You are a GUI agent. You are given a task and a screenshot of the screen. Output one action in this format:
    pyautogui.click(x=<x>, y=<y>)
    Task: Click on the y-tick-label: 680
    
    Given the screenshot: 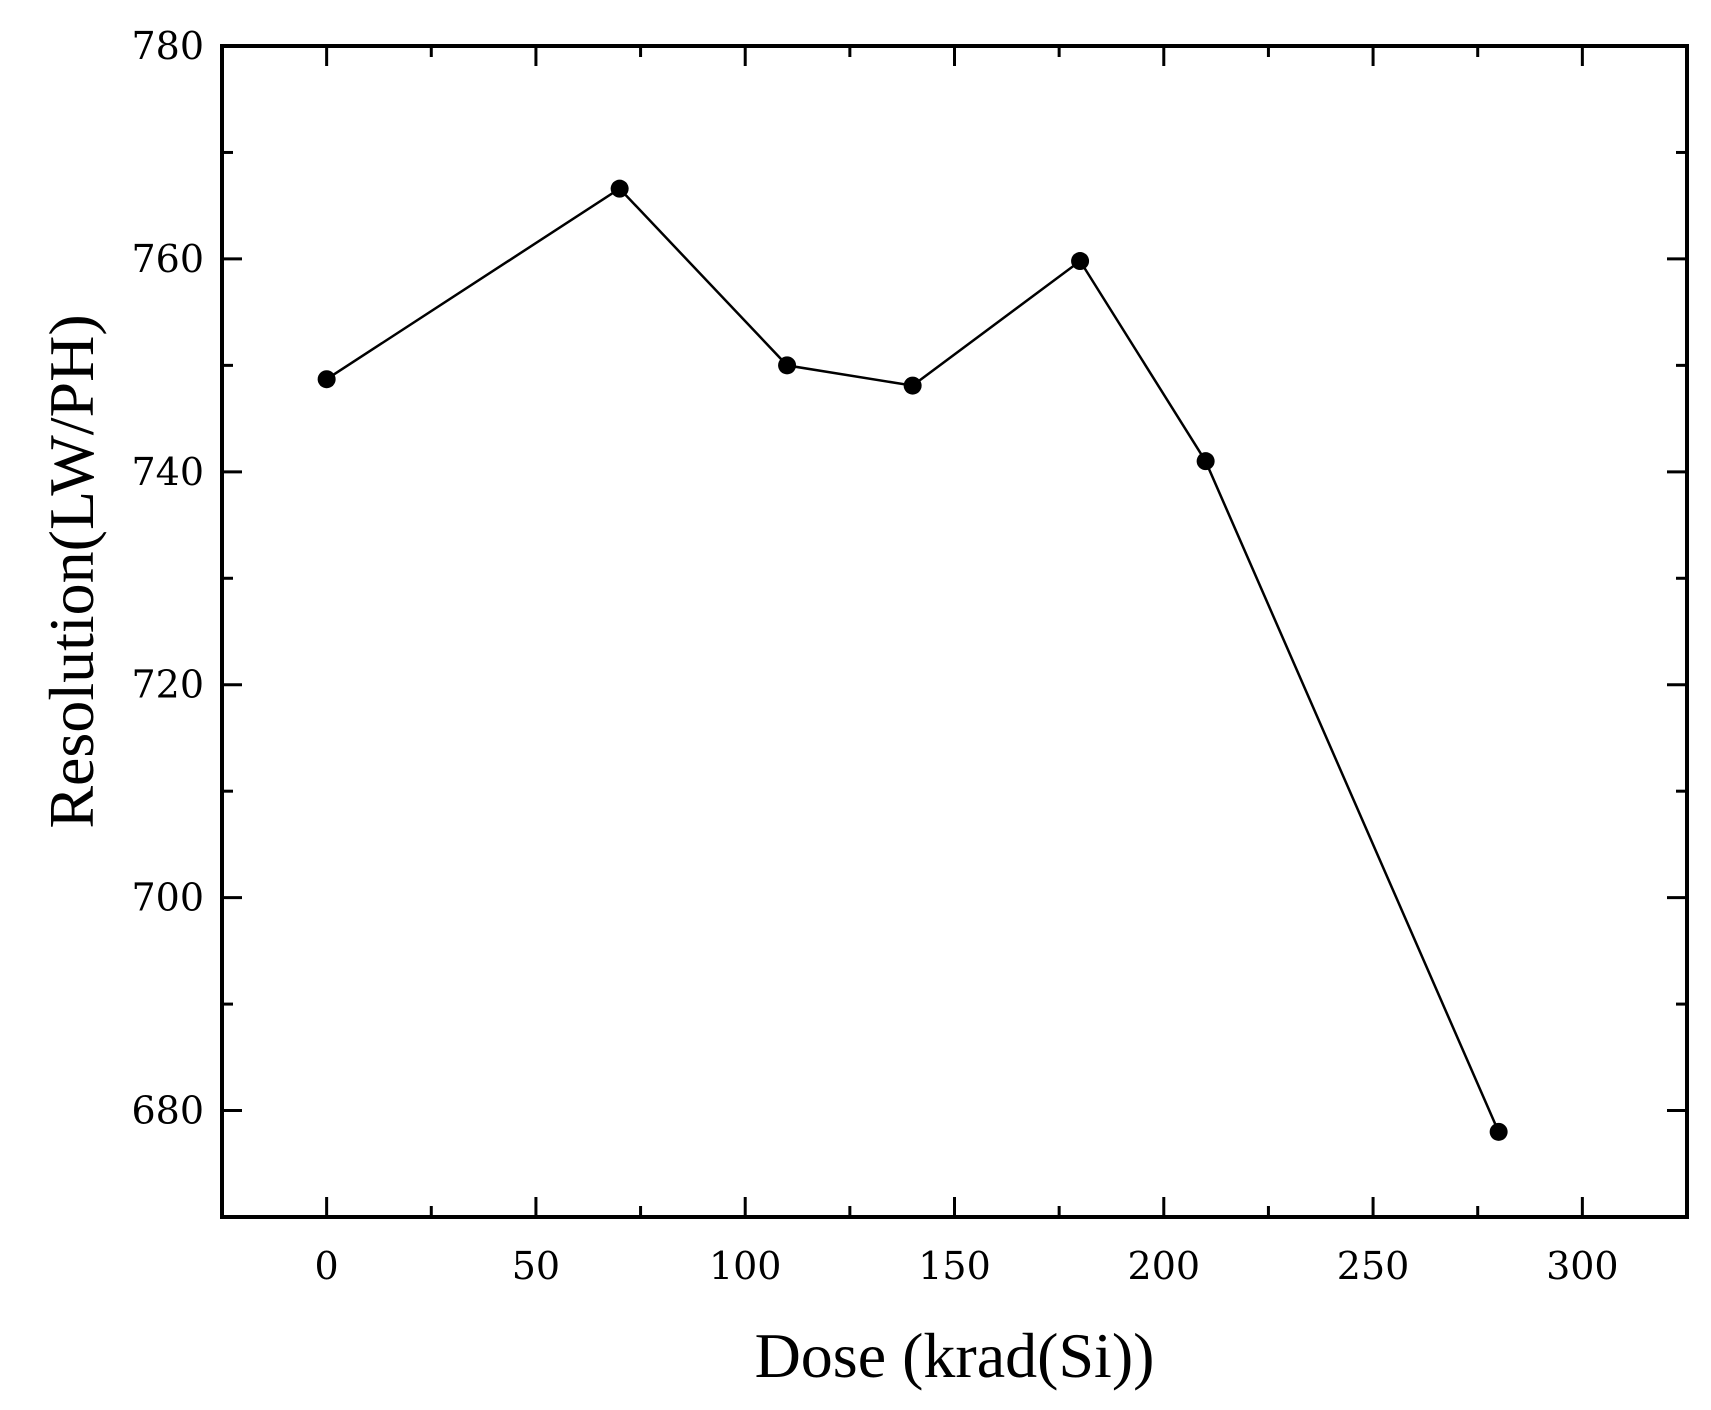 What is the action you would take?
    pyautogui.click(x=167, y=1111)
    